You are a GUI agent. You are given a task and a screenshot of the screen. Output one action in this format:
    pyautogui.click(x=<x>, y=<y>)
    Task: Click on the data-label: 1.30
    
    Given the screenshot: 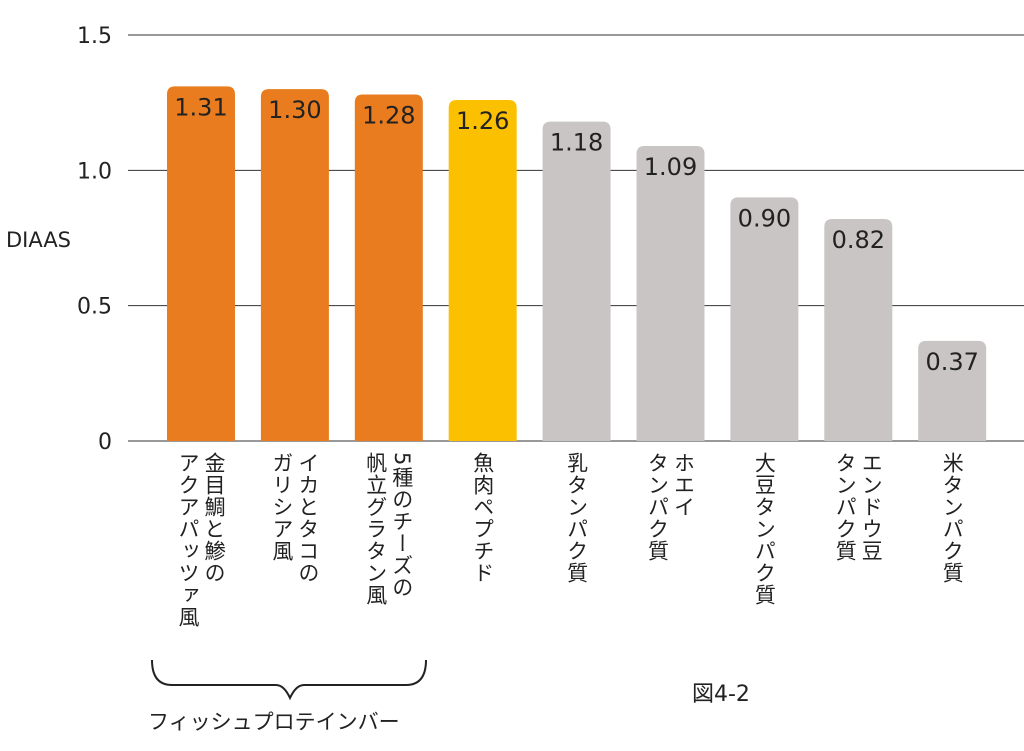 What is the action you would take?
    pyautogui.click(x=294, y=110)
    